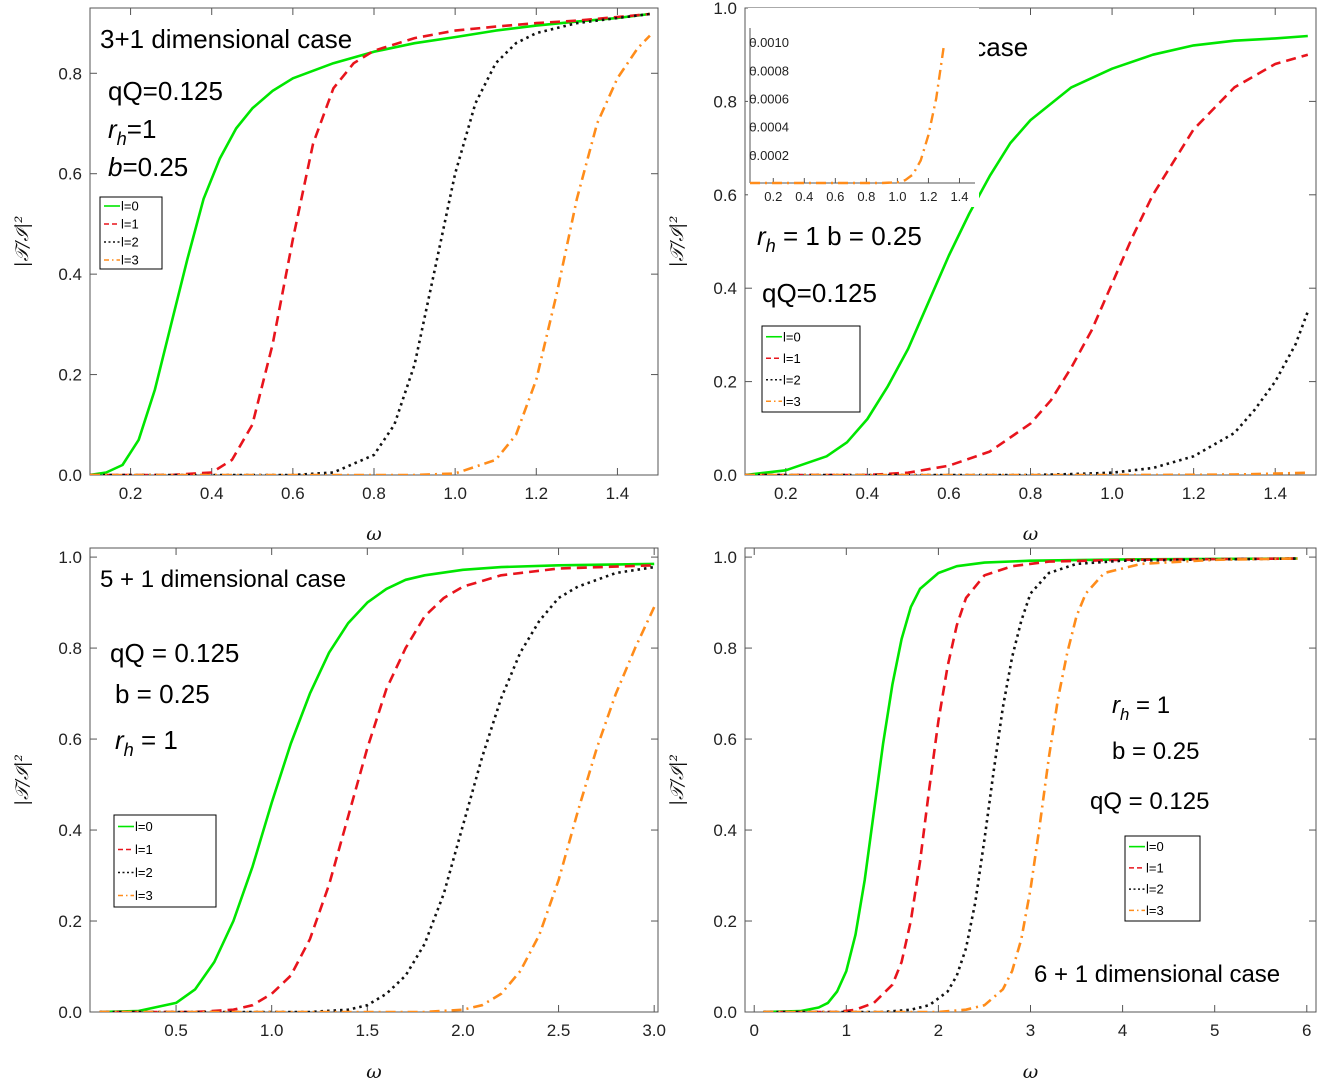  What do you see at coordinates (130, 206) in the screenshot?
I see `legend-label-l=0: l=0` at bounding box center [130, 206].